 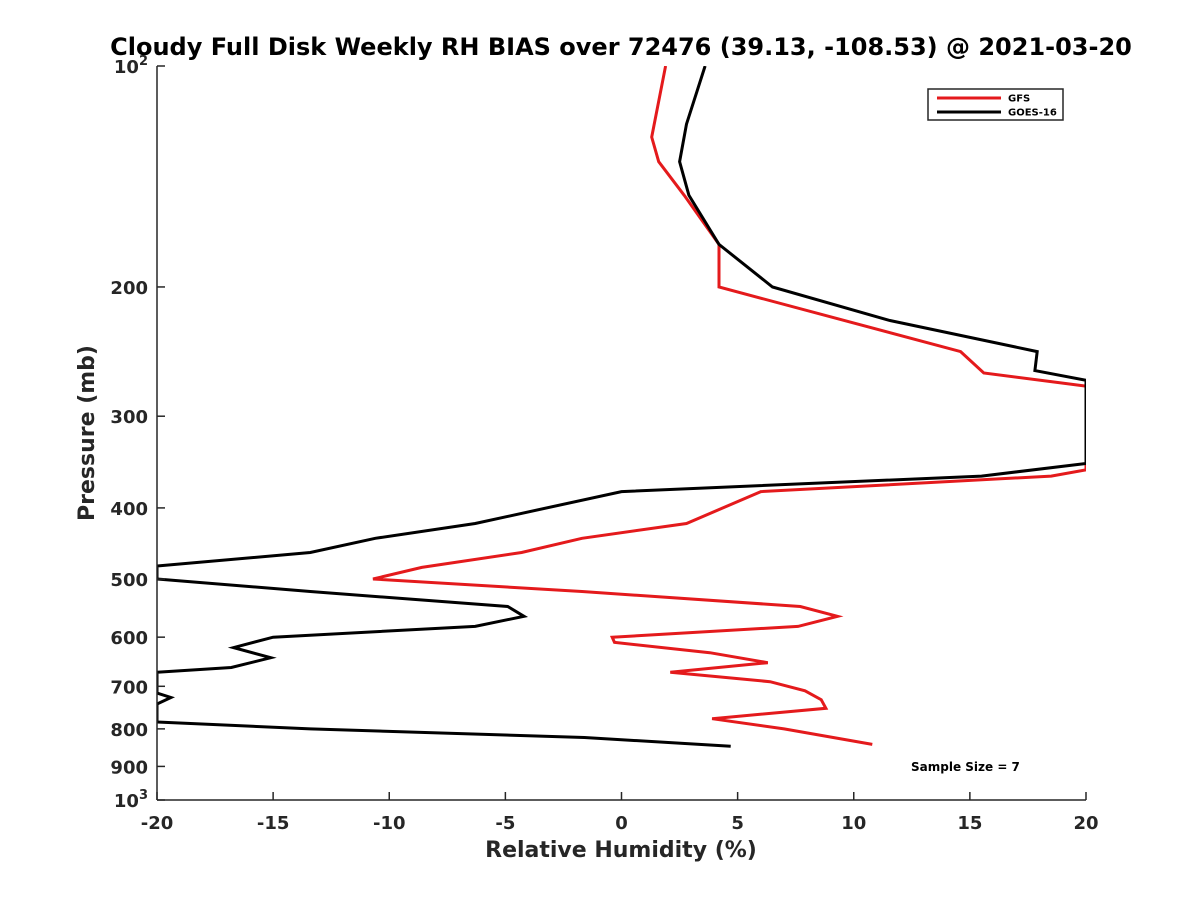 I want to click on y-tick-label: 600, so click(x=129, y=638).